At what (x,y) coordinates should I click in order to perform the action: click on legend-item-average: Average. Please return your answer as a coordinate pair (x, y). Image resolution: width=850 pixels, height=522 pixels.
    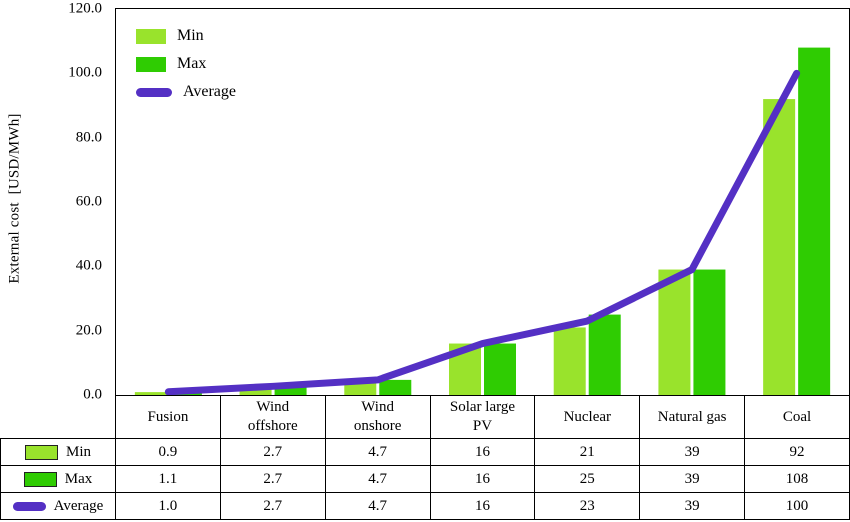
    Looking at the image, I should click on (186, 92).